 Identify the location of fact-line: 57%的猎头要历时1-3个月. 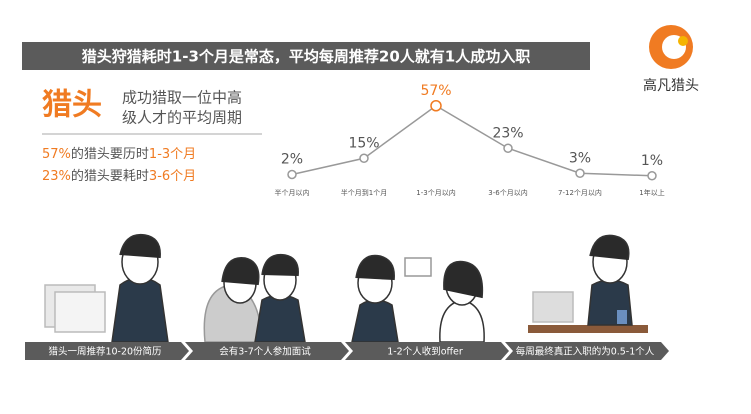
(119, 154).